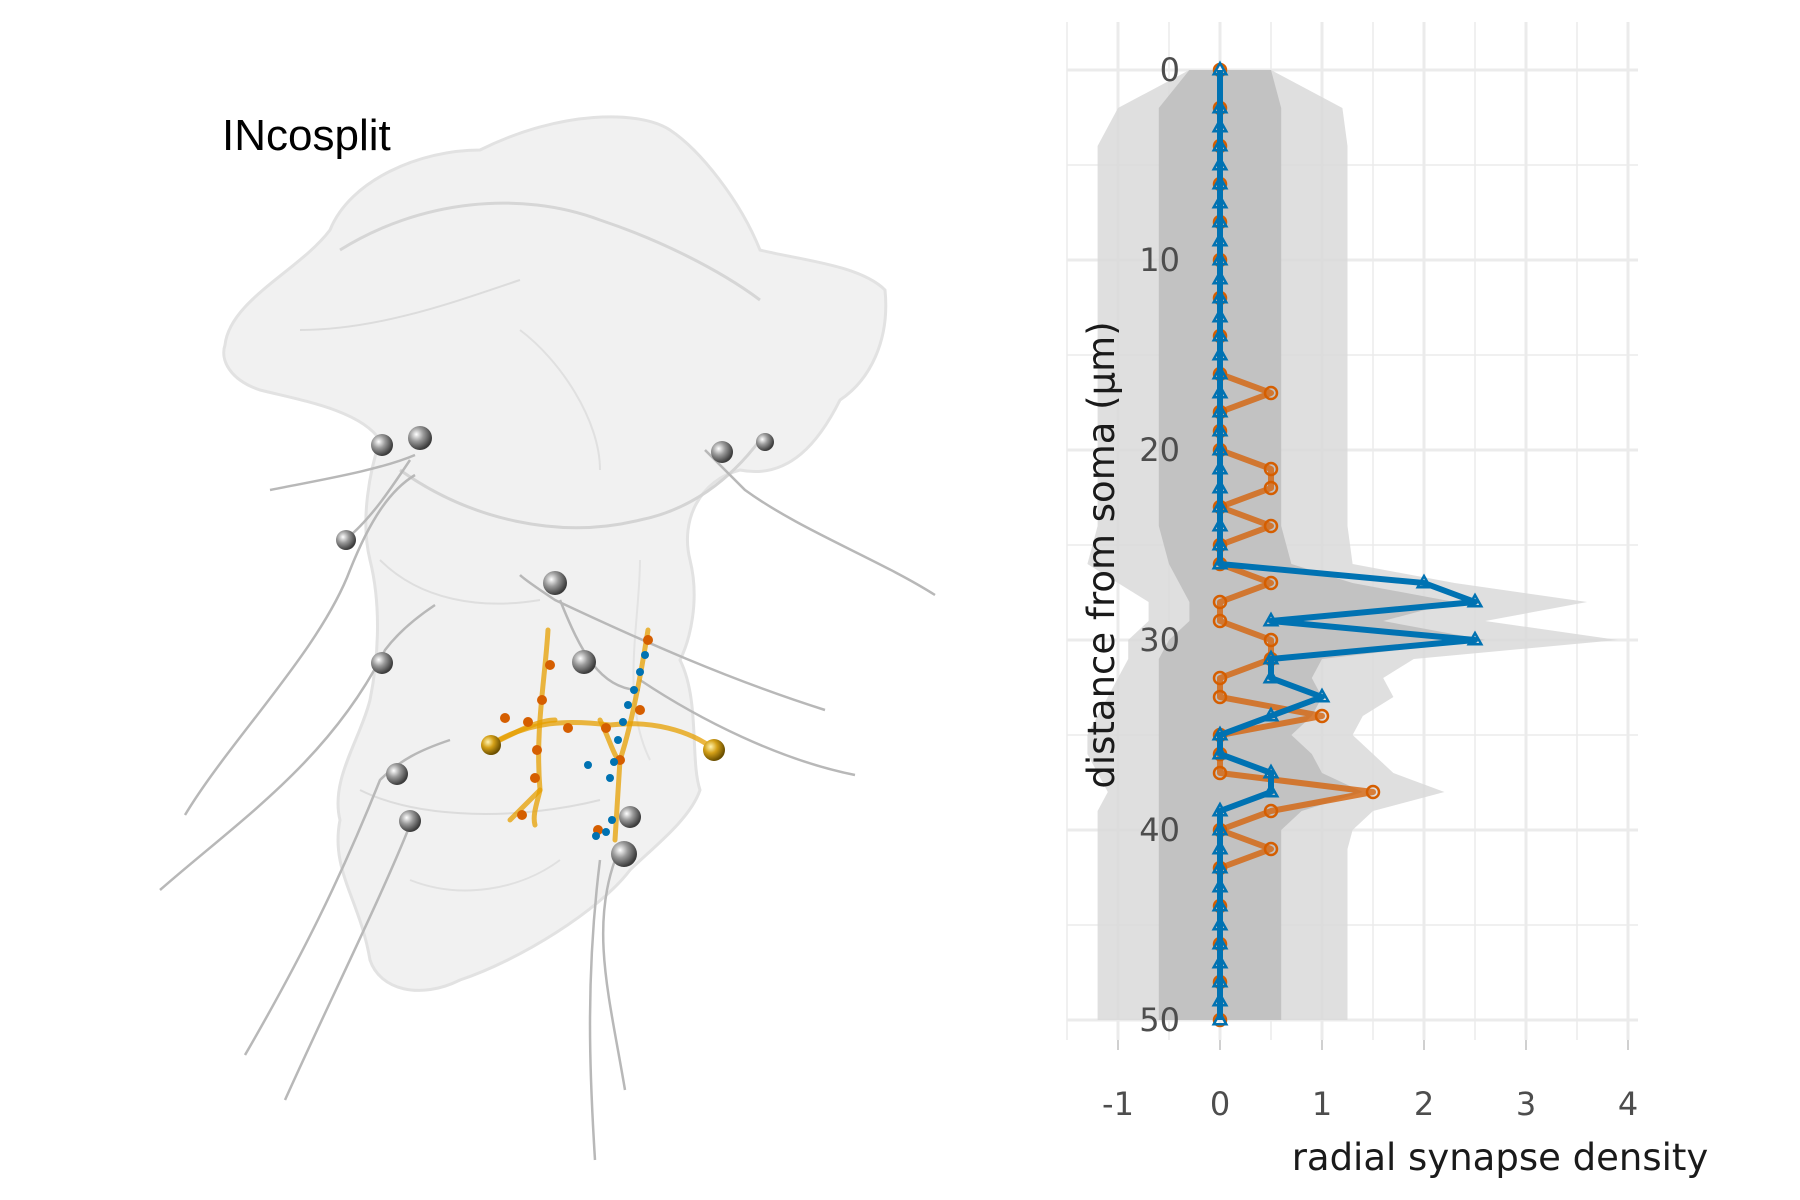  I want to click on series-layer, so click(1347, 544).